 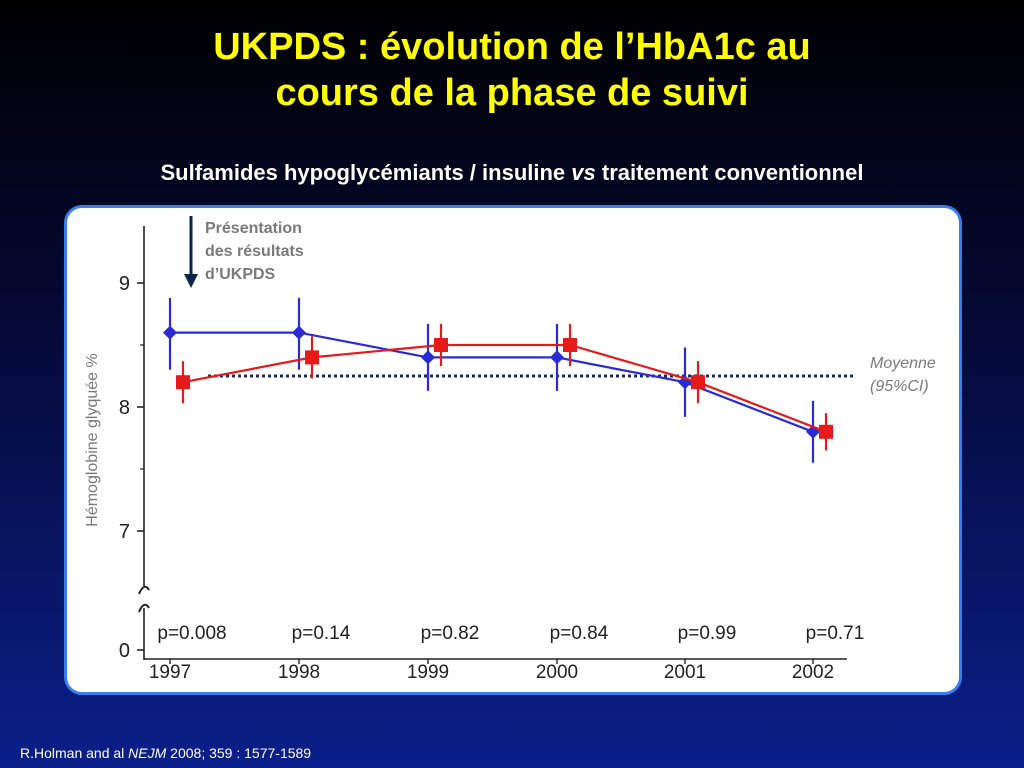 What do you see at coordinates (813, 672) in the screenshot?
I see `x-tick-label: 2002` at bounding box center [813, 672].